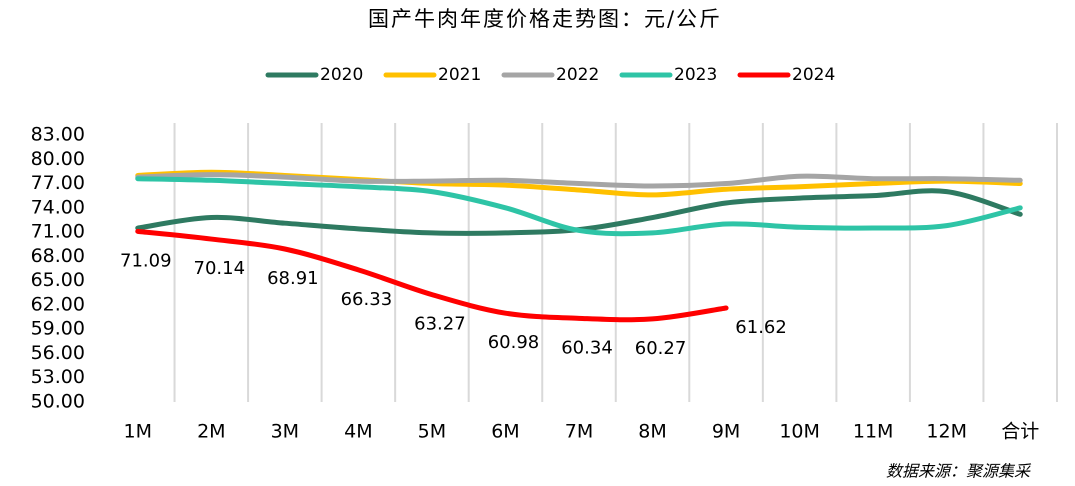 This screenshot has height=486, width=1075. What do you see at coordinates (1020, 432) in the screenshot?
I see `x-tick-label: 合计` at bounding box center [1020, 432].